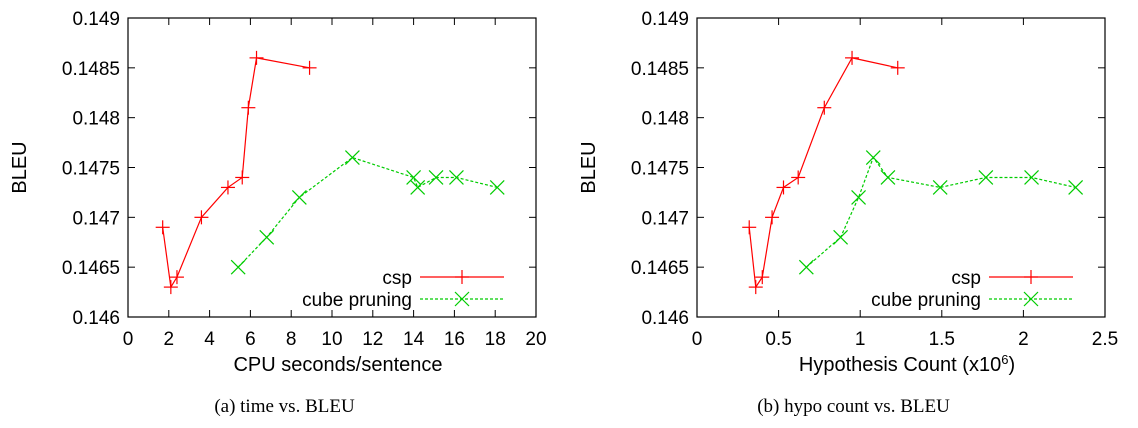 This screenshot has width=1138, height=428. I want to click on x-tick-label: 10, so click(331, 339).